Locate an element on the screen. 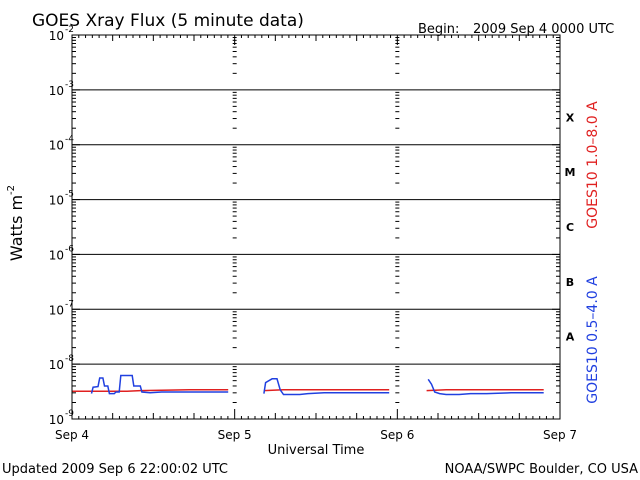  y-tick-label-exponent: -5 is located at coordinates (69, 195).